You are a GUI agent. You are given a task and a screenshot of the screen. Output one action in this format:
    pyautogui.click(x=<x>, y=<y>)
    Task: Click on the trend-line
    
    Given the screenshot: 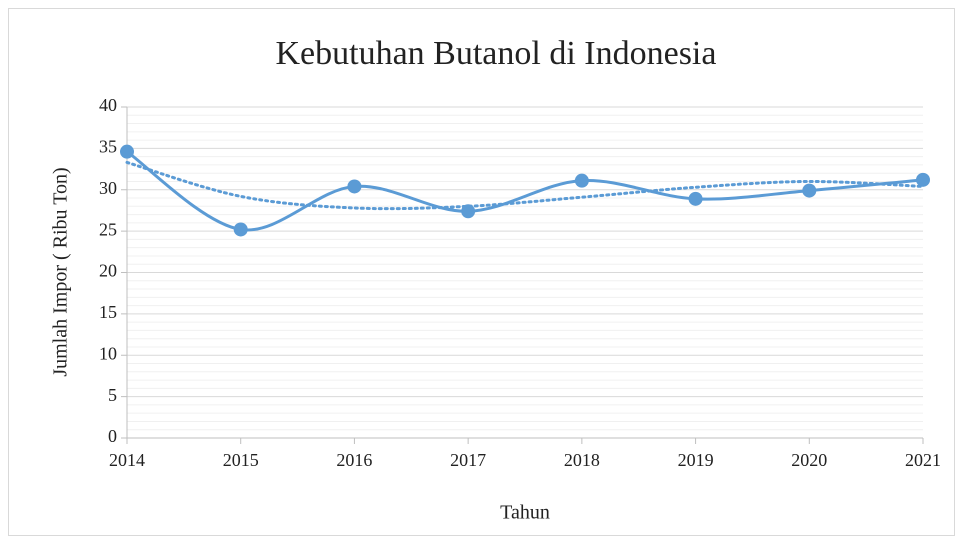 What is the action you would take?
    pyautogui.click(x=525, y=185)
    